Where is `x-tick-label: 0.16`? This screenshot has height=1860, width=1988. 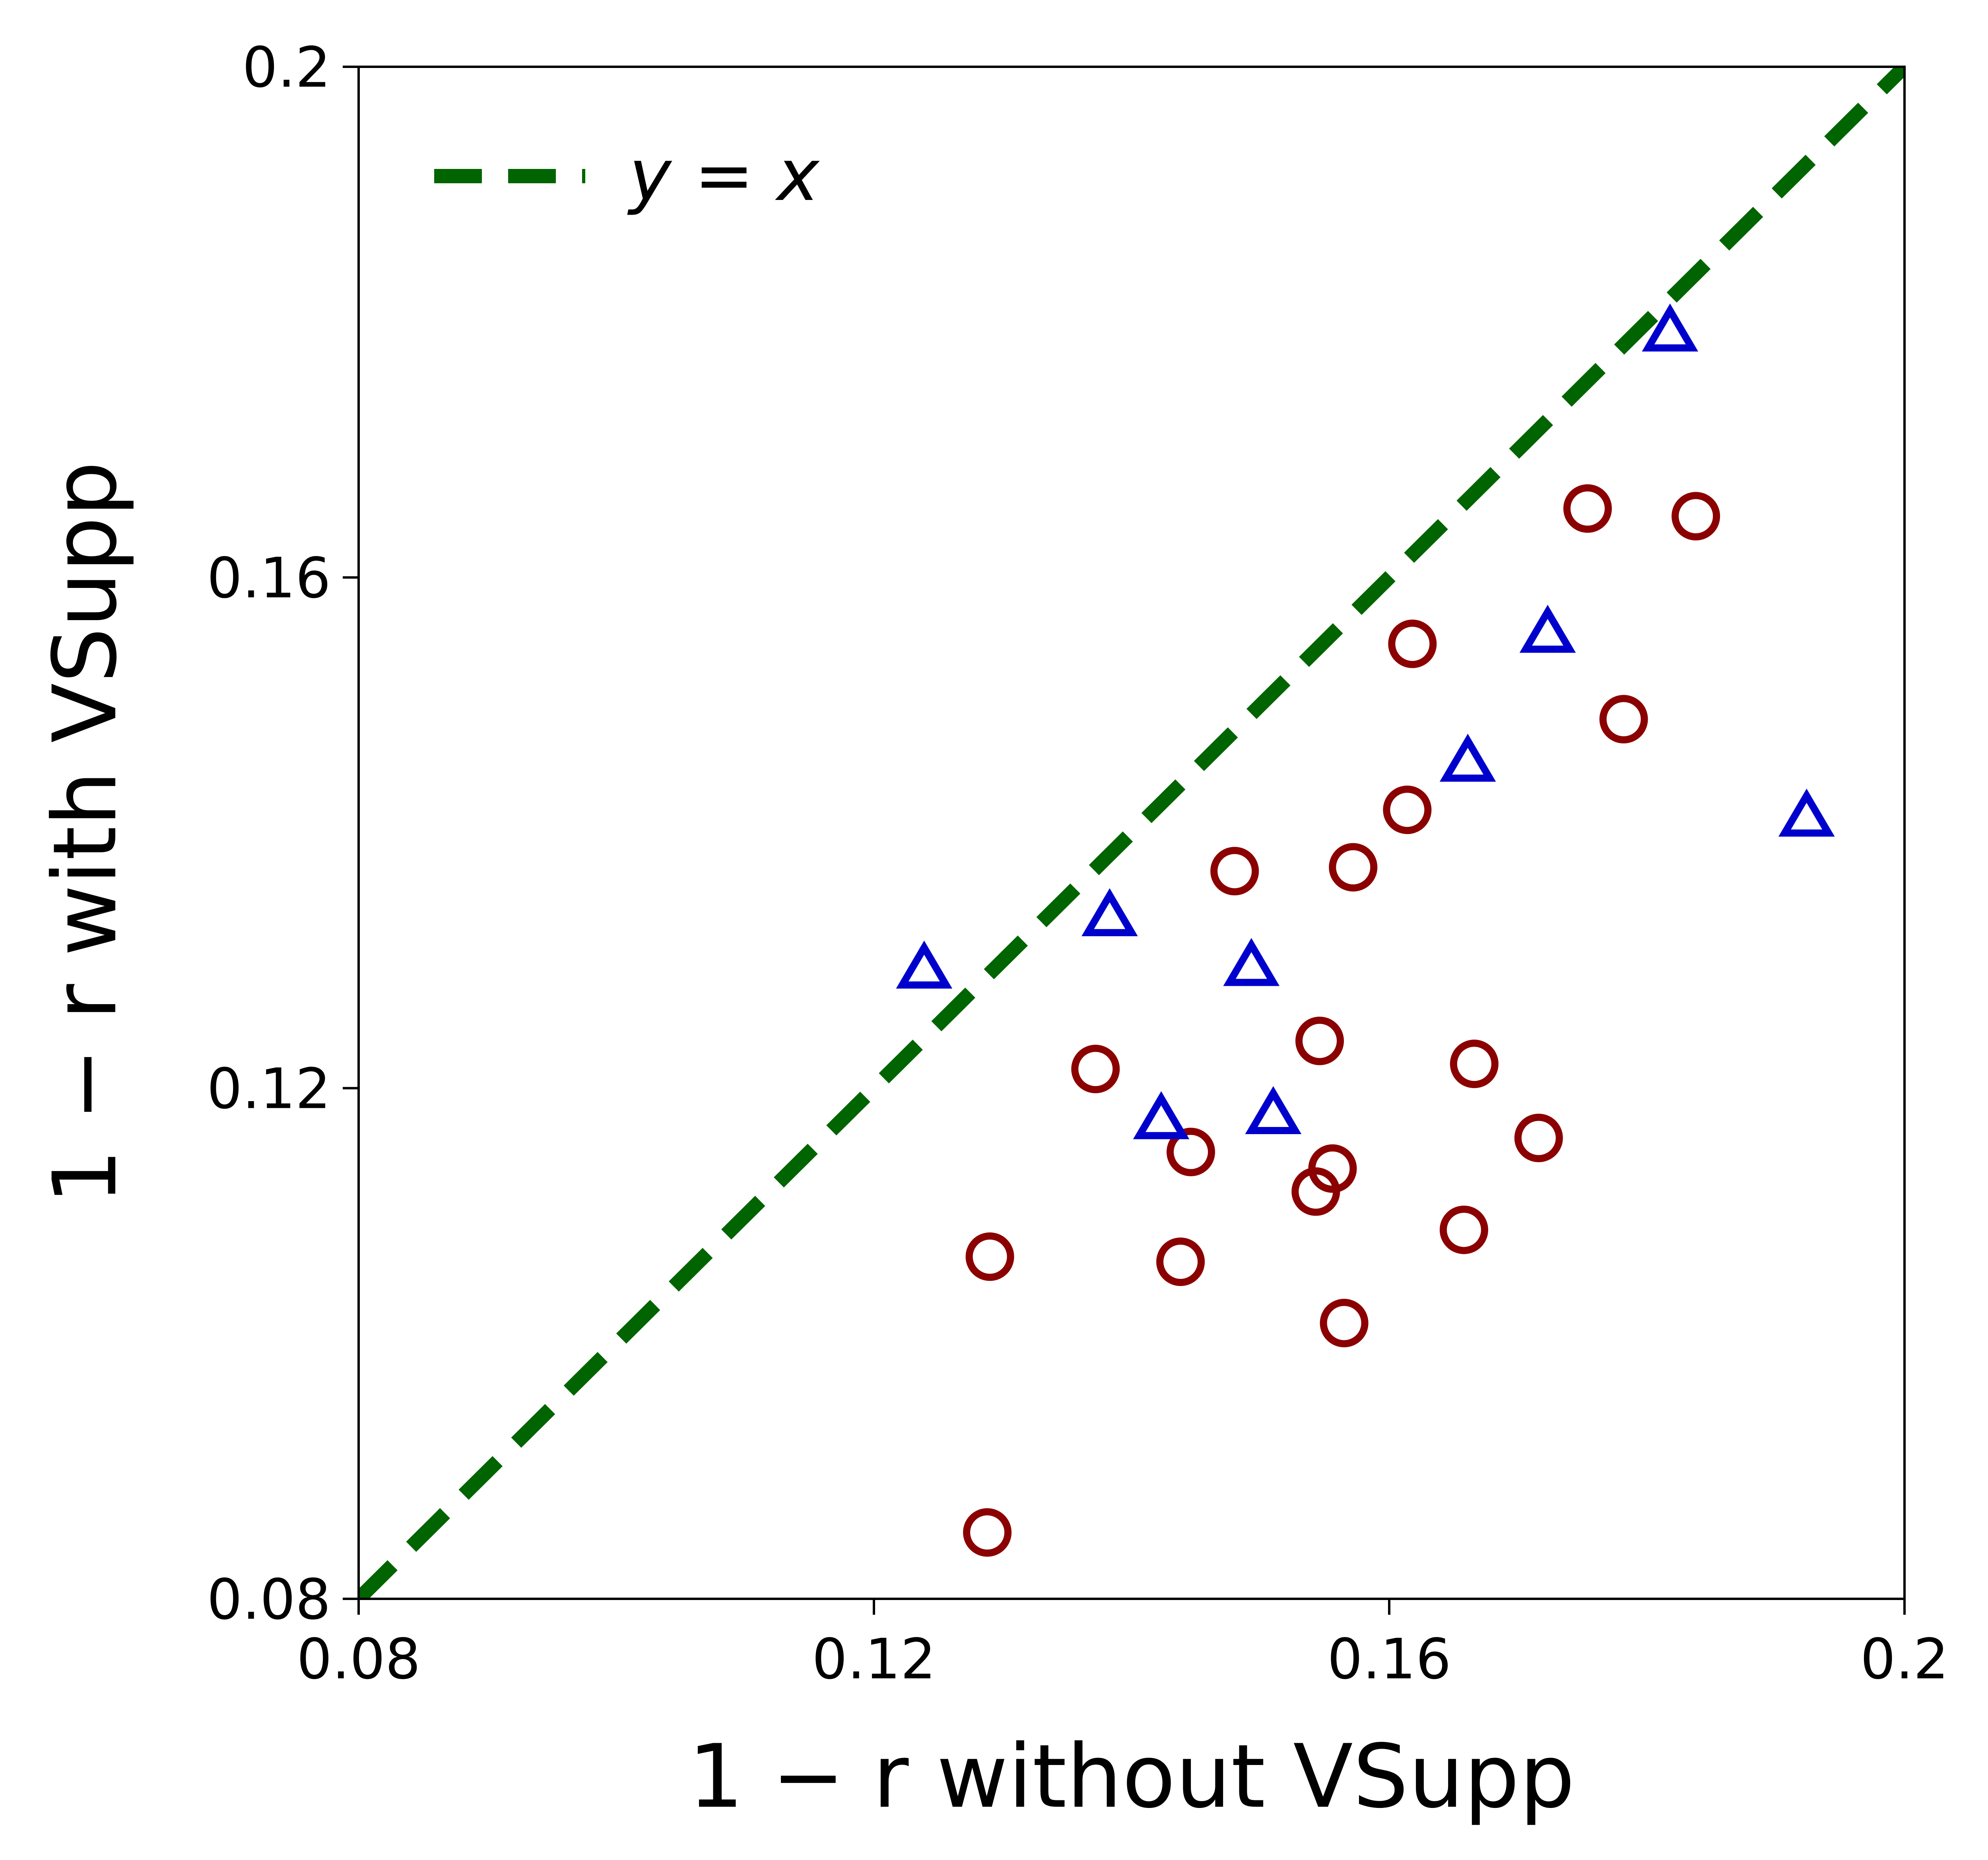
x-tick-label: 0.16 is located at coordinates (1389, 1660).